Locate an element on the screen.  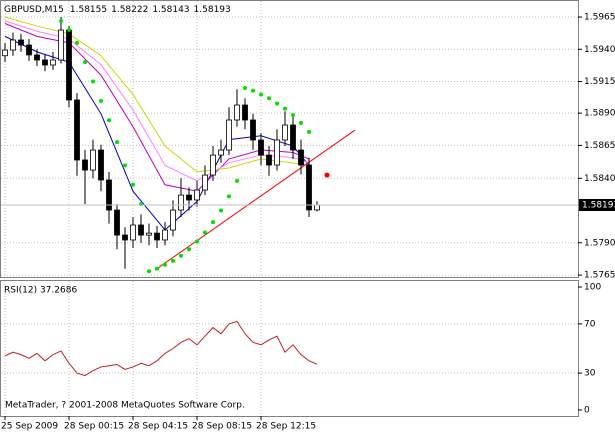
y-tick-label: 70 is located at coordinates (590, 324).